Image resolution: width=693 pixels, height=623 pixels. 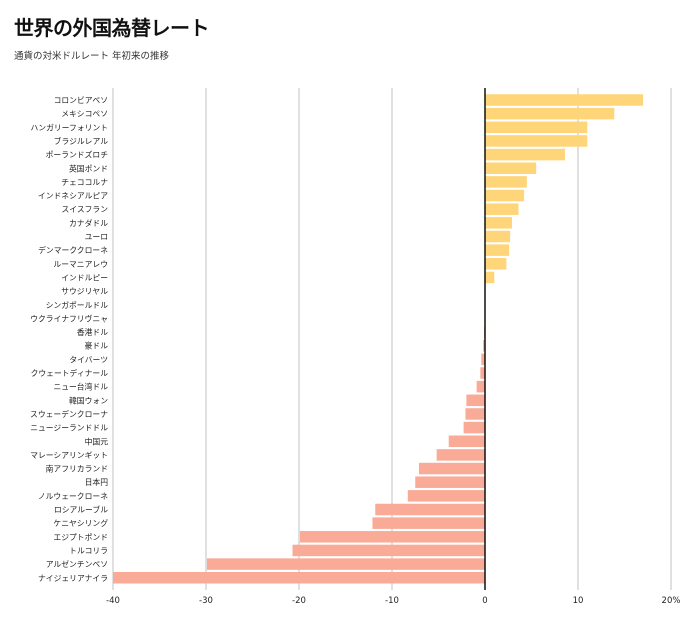 I want to click on category-label-35: ナイジェリアナイラ, so click(x=73, y=578).